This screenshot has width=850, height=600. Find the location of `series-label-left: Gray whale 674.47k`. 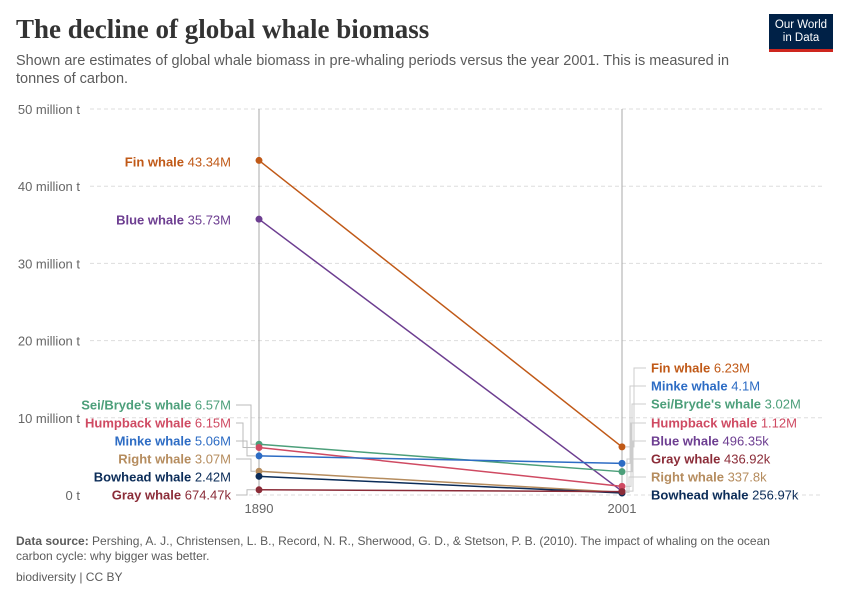

series-label-left: Gray whale 674.47k is located at coordinates (172, 495).